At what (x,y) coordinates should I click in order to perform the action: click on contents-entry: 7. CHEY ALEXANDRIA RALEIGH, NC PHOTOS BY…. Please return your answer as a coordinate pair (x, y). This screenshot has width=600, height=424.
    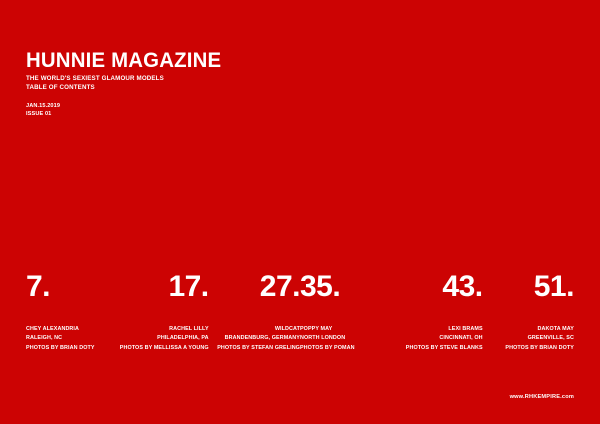
    Looking at the image, I should click on (71, 312).